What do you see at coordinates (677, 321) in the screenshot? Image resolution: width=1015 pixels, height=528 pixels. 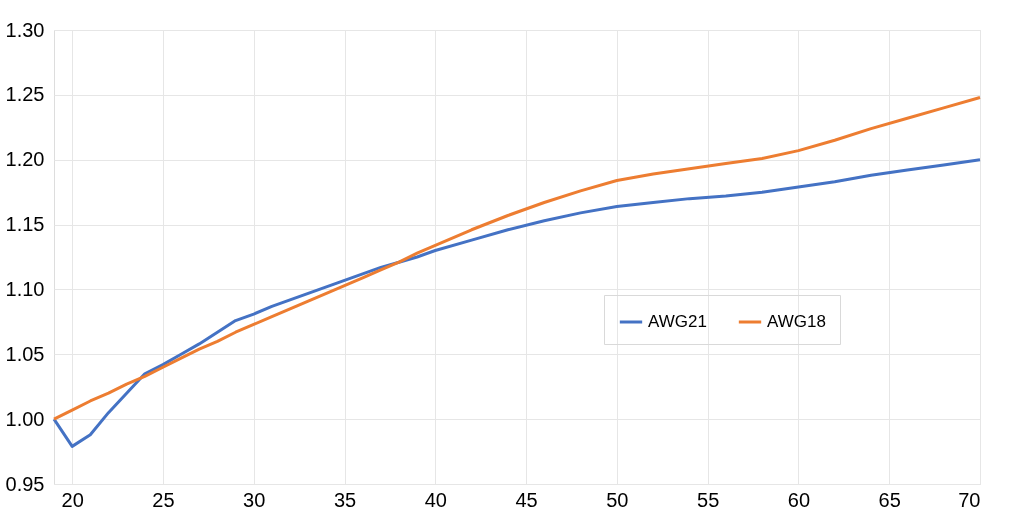 I see `legend-label: AWG21` at bounding box center [677, 321].